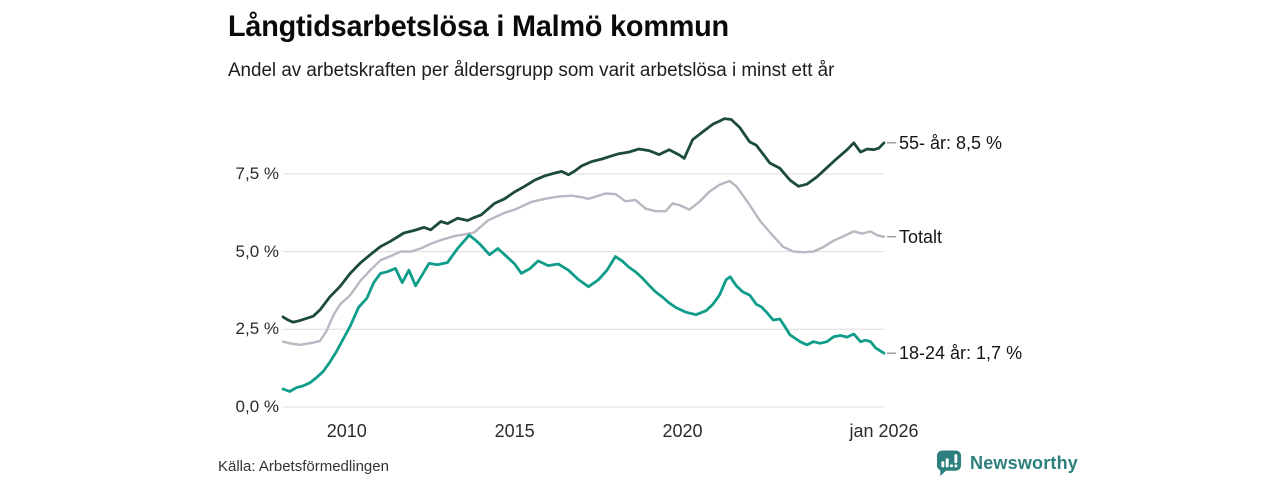 The image size is (1280, 480). I want to click on y-axis-tick-label: 0,0 %, so click(257, 406).